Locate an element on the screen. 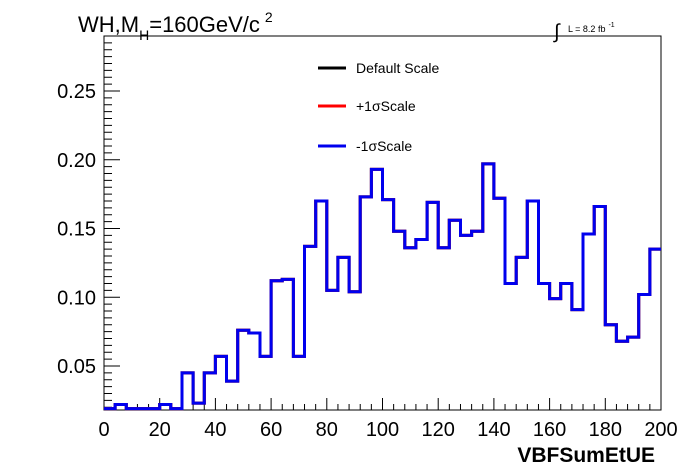 The width and height of the screenshot is (696, 472). title-prefix: WH,M is located at coordinates (108, 24).